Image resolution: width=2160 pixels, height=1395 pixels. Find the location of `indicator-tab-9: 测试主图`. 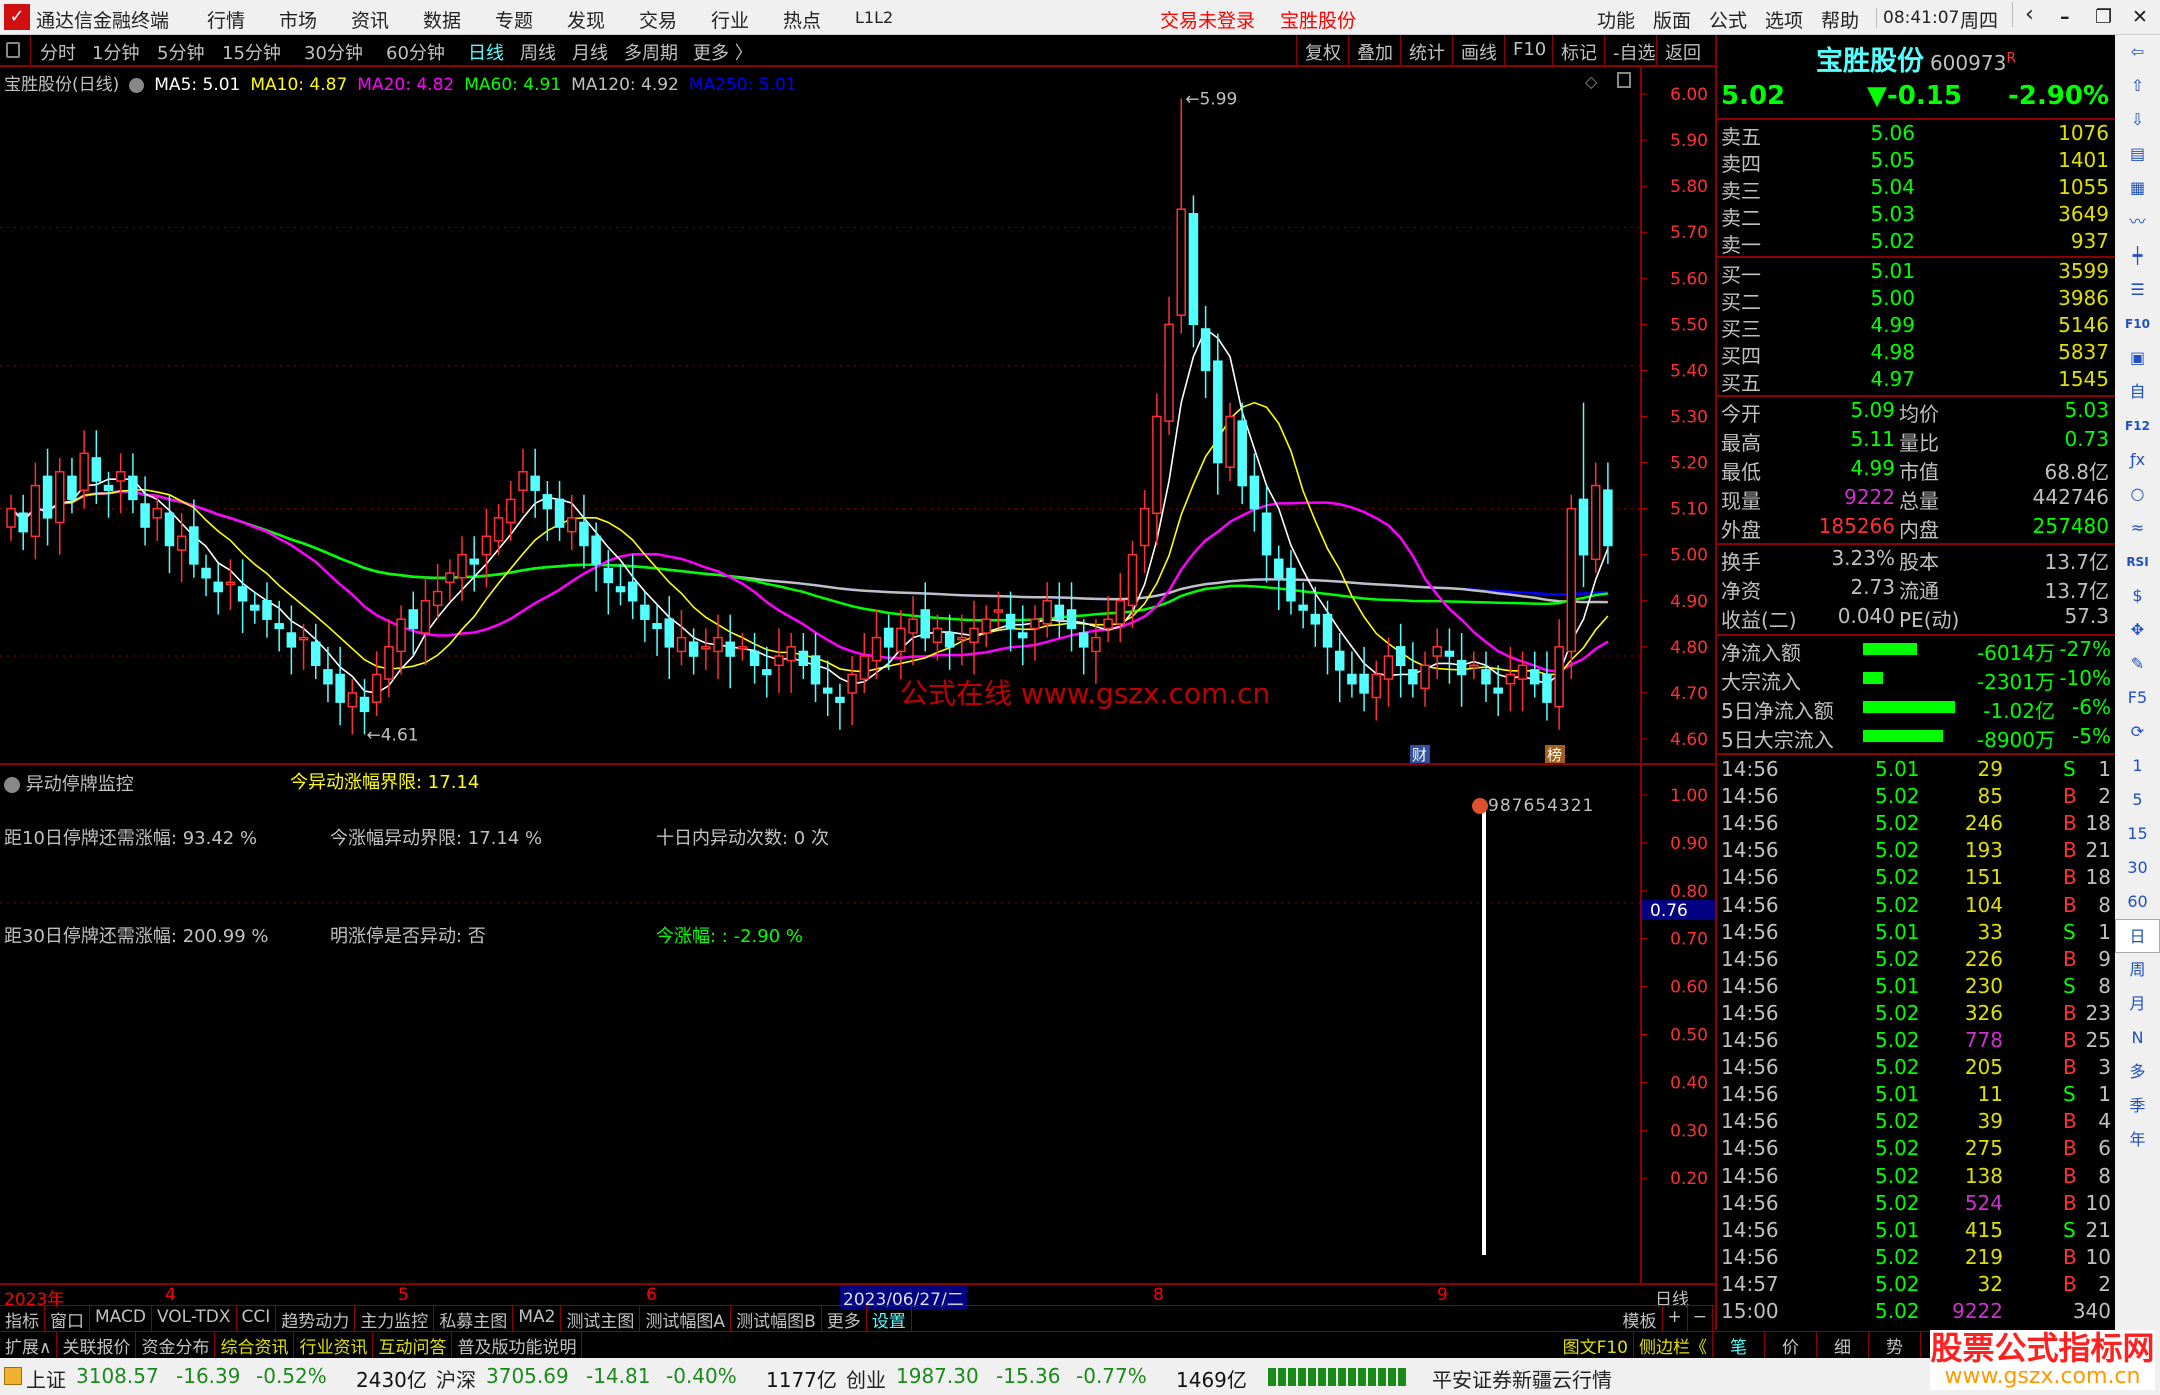

indicator-tab-9: 测试主图 is located at coordinates (601, 1319).